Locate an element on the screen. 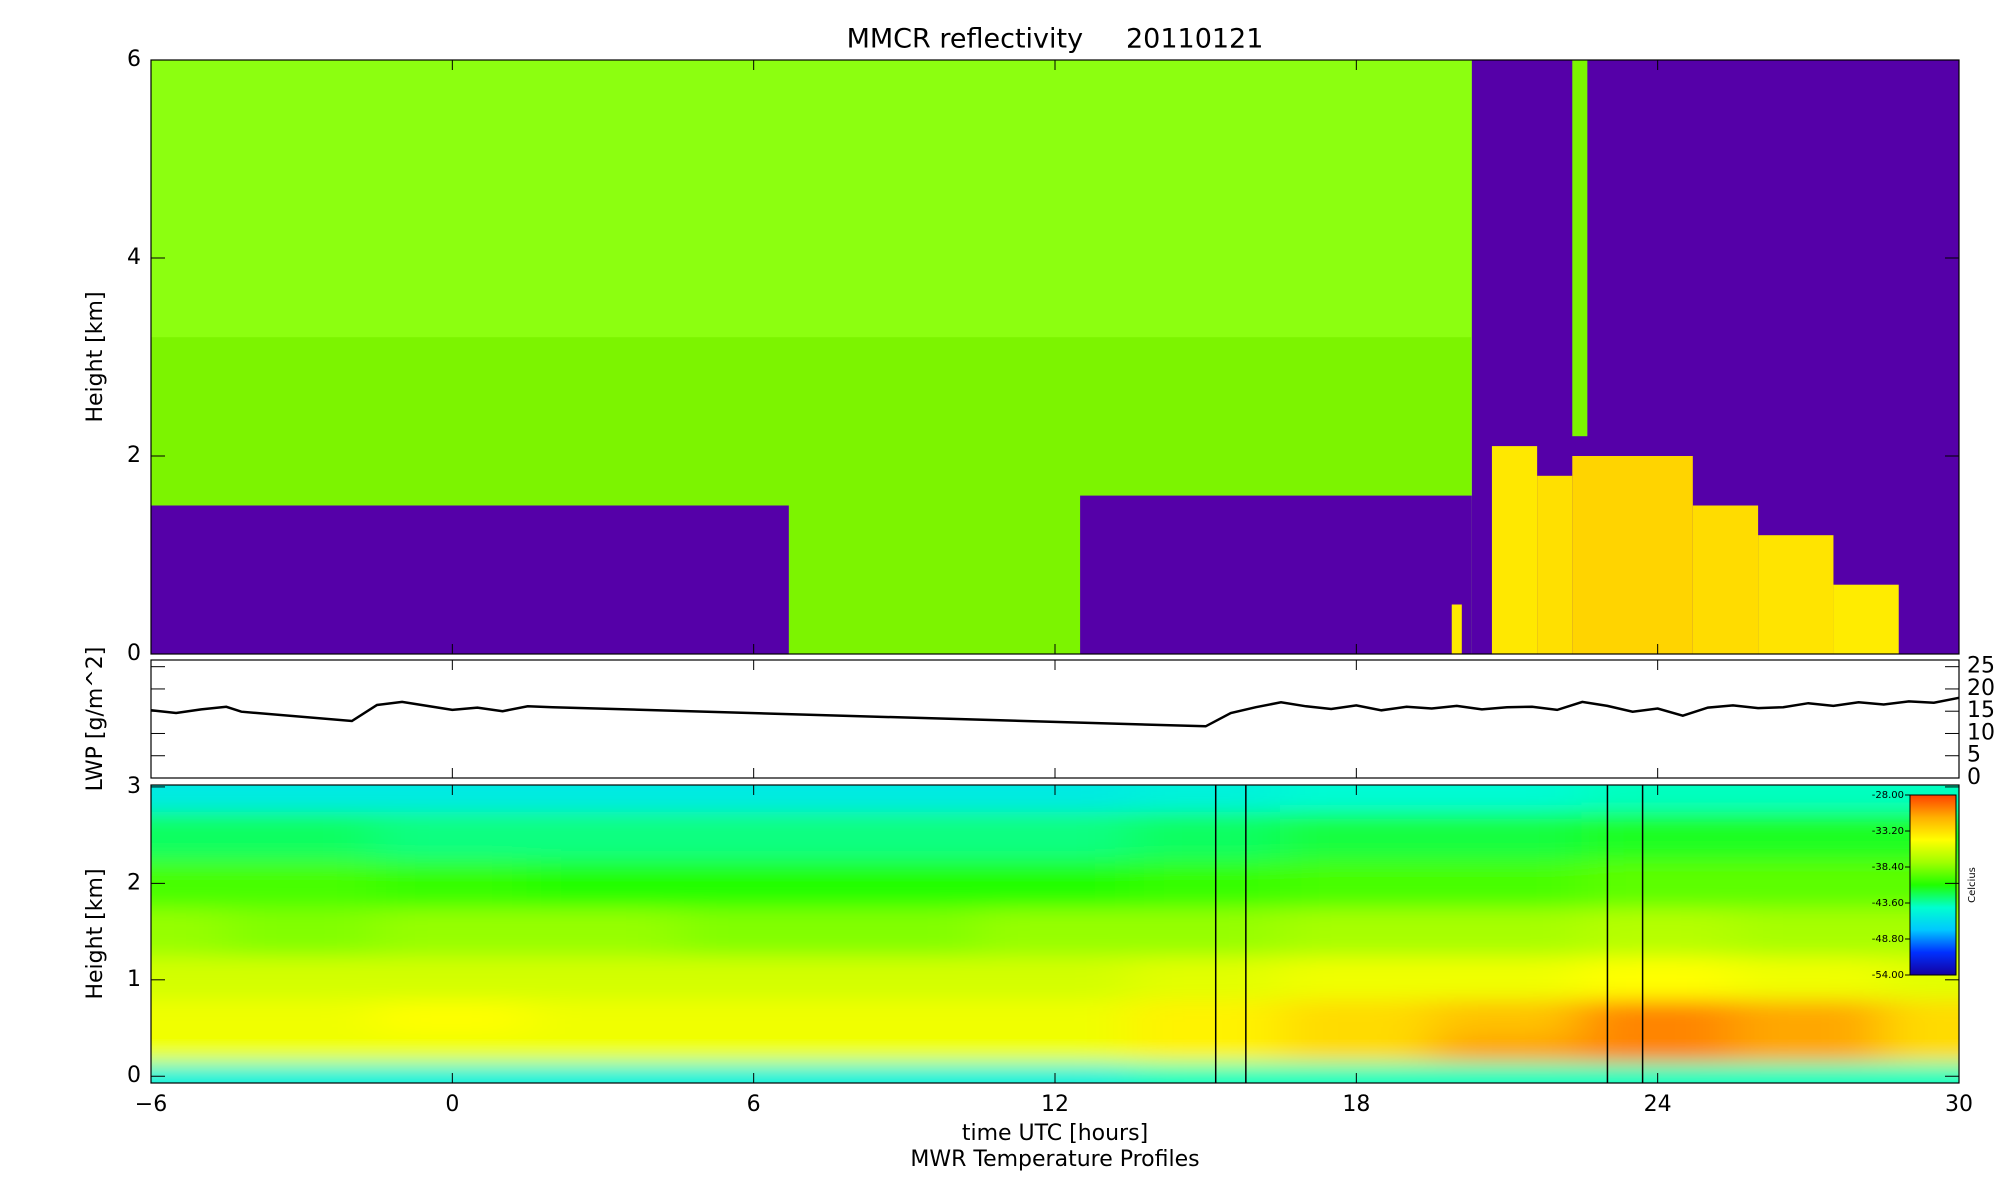 This screenshot has width=2000, height=1200. colorbar is located at coordinates (1933, 885).